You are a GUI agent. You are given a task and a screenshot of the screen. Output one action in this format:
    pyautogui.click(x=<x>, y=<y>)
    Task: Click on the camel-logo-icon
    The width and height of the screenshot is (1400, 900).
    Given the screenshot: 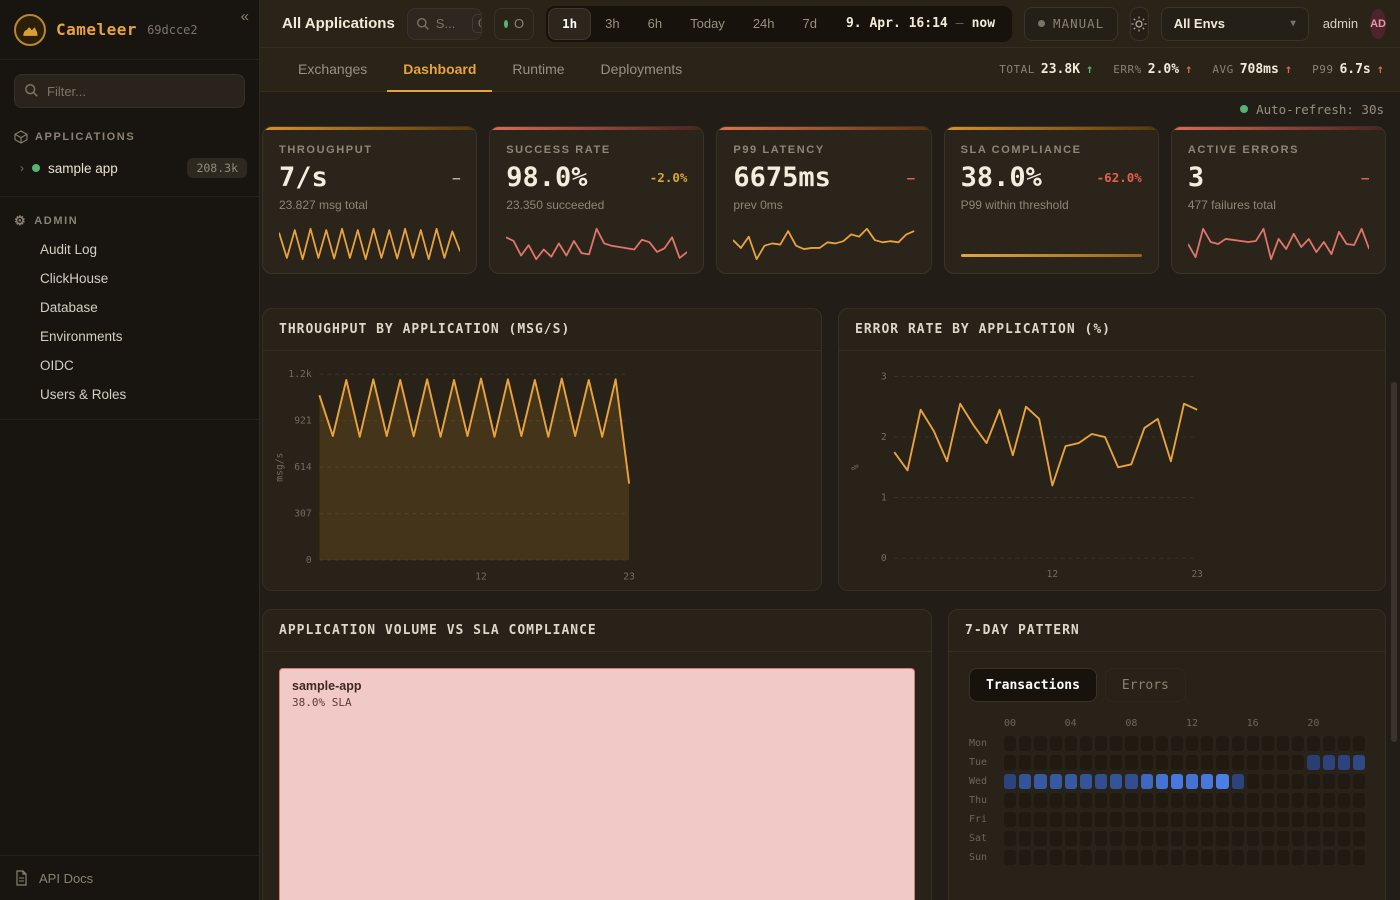 What is the action you would take?
    pyautogui.click(x=30, y=29)
    